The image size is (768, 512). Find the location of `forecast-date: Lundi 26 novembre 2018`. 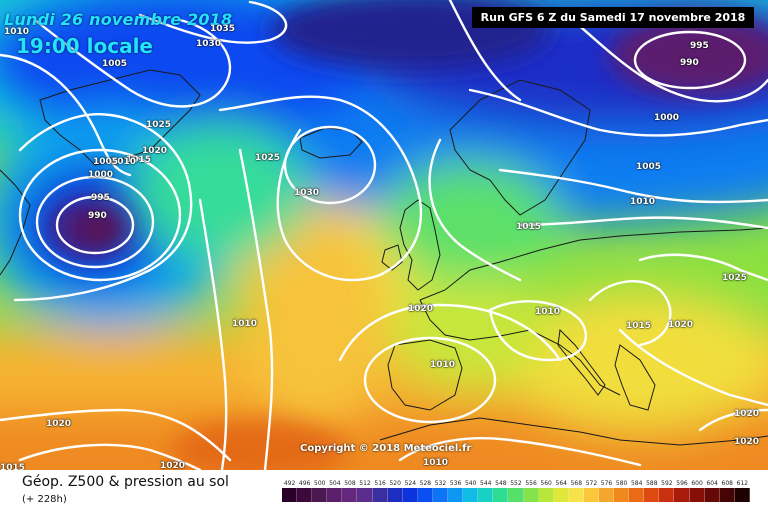

forecast-date: Lundi 26 novembre 2018 is located at coordinates (118, 19).